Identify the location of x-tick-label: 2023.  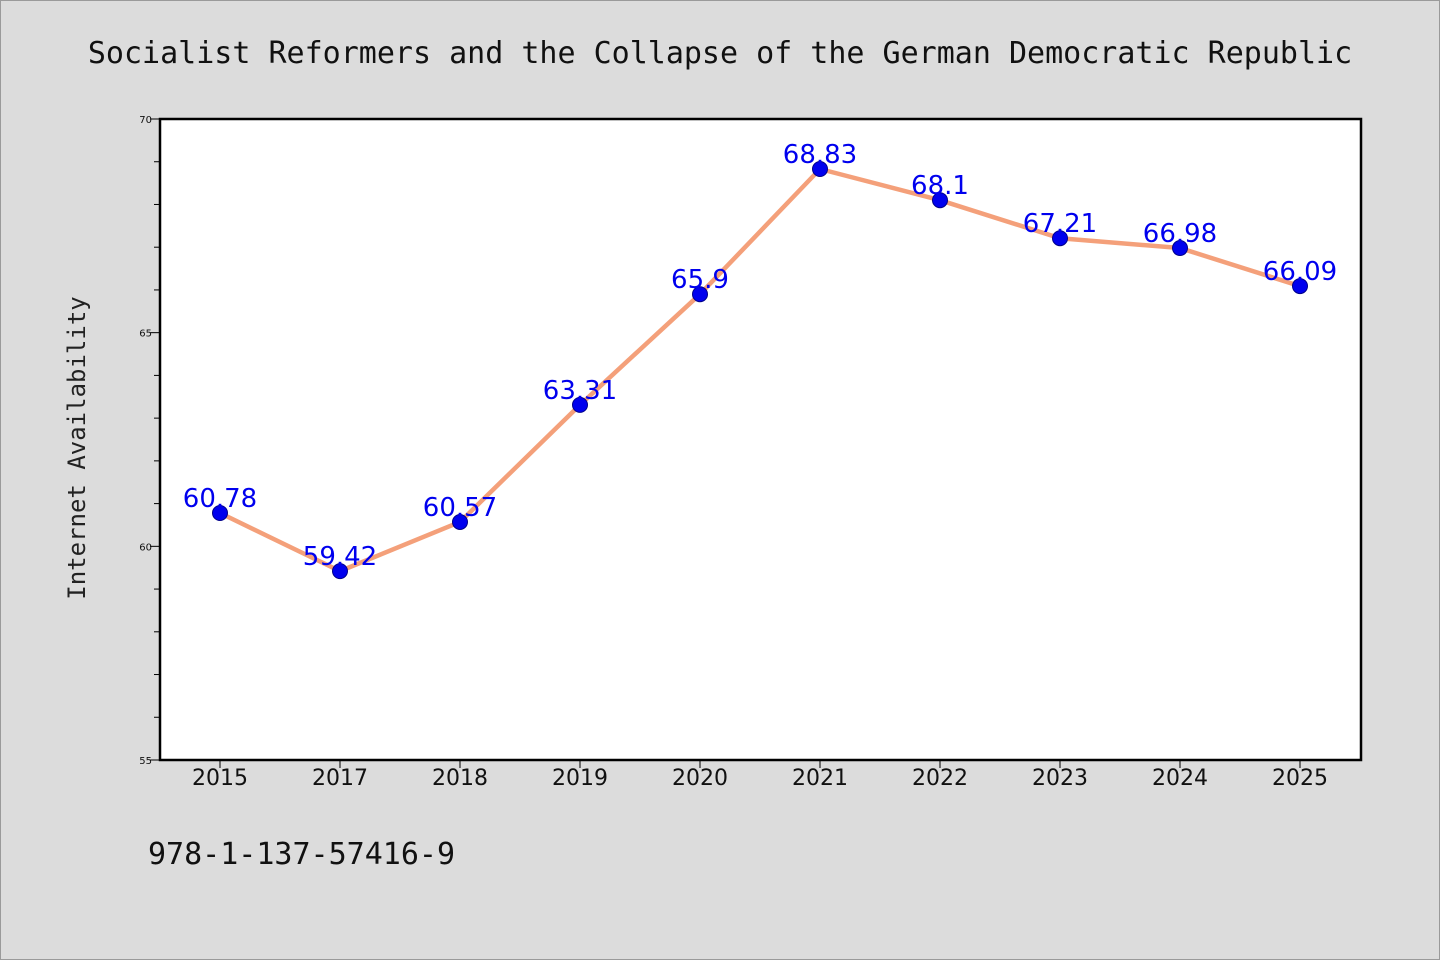
(1060, 778).